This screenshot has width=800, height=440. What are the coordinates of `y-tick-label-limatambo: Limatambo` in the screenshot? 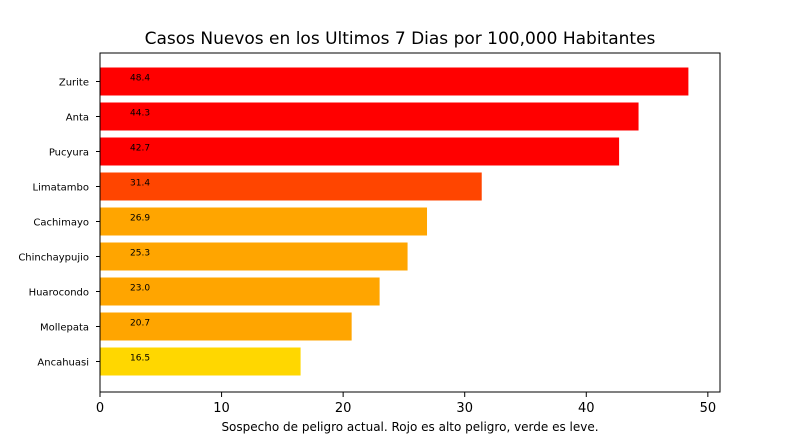 It's located at (61, 188).